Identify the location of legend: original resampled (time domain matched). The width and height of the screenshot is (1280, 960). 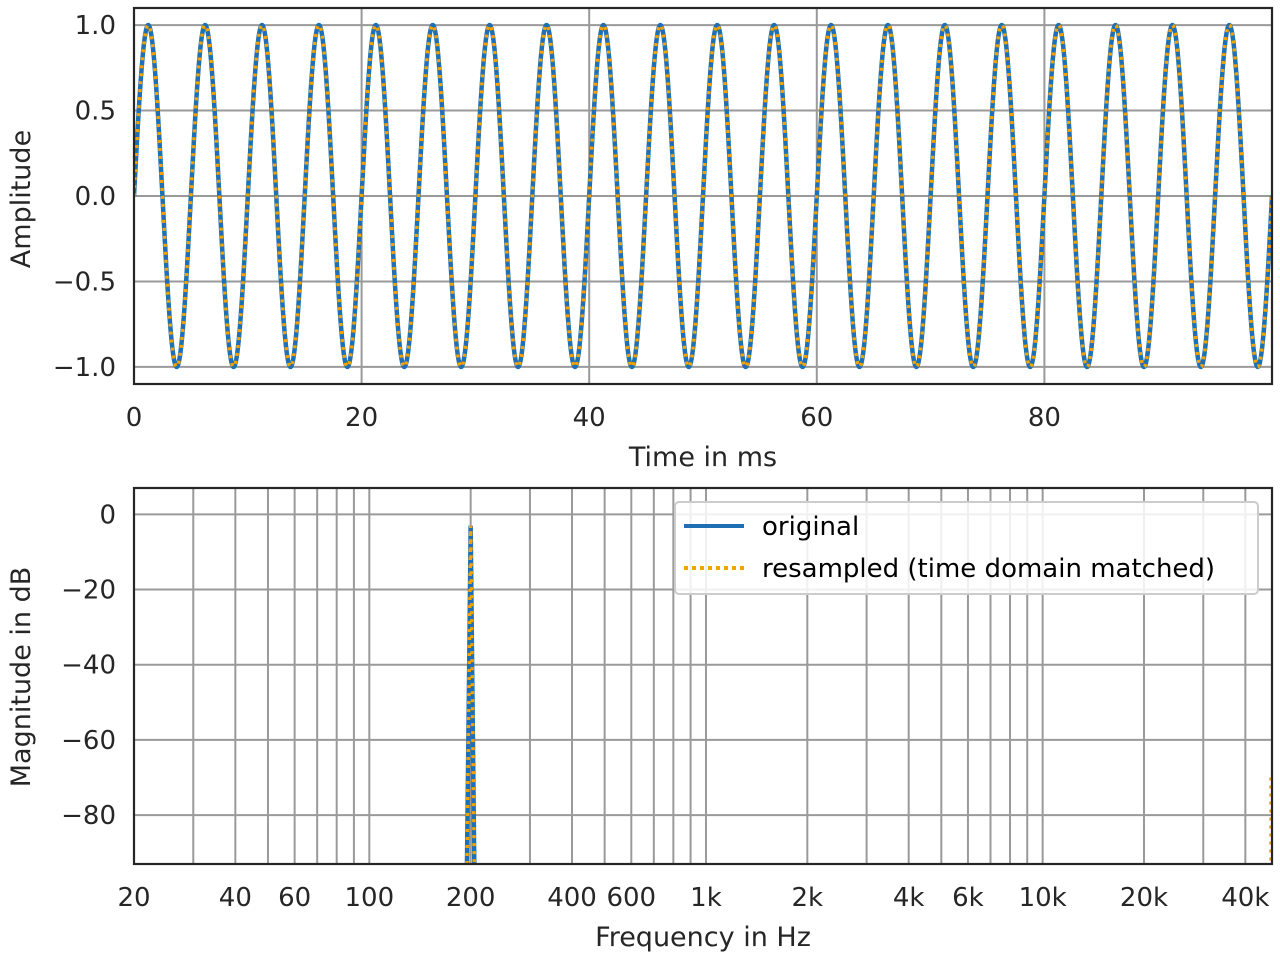
(966, 548).